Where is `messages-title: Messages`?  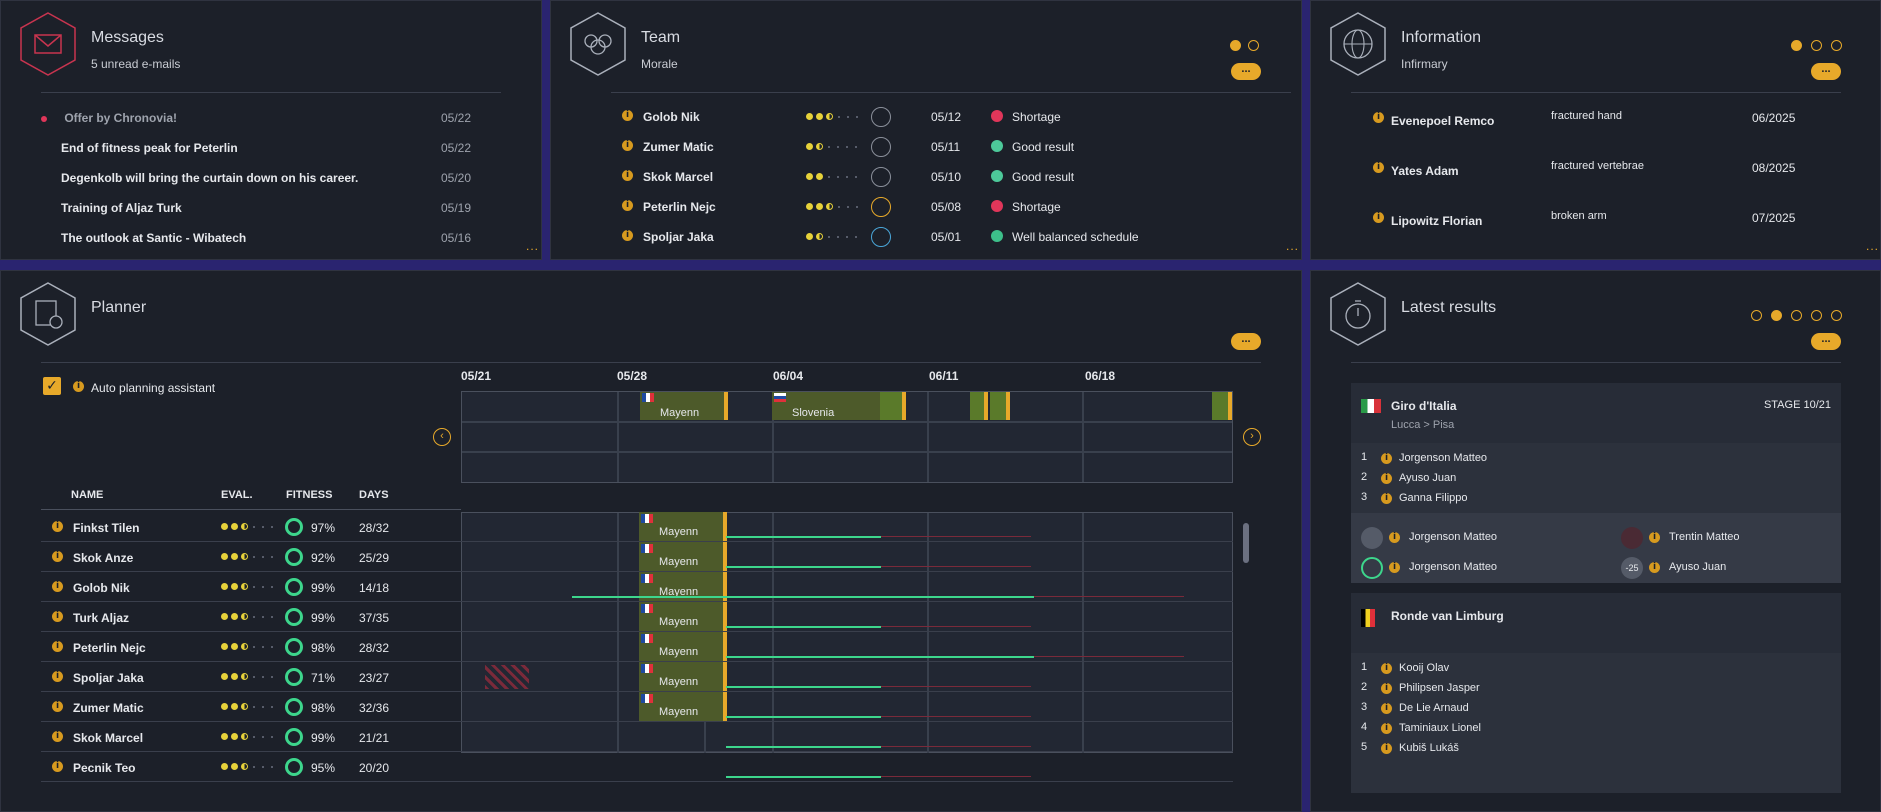
messages-title: Messages is located at coordinates (127, 37).